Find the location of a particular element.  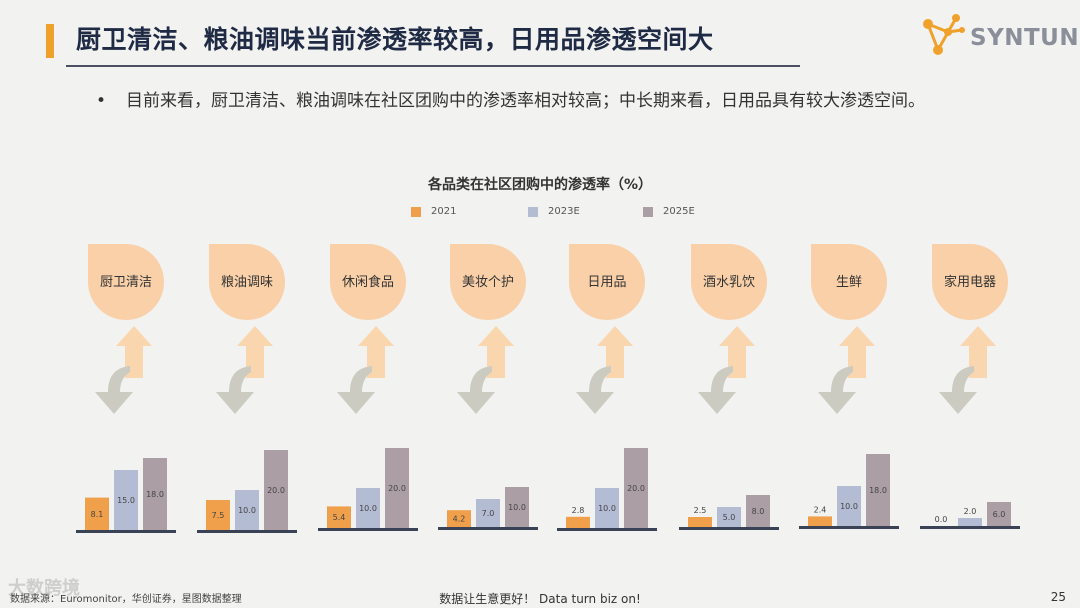

category-label: 生鲜 is located at coordinates (849, 282).